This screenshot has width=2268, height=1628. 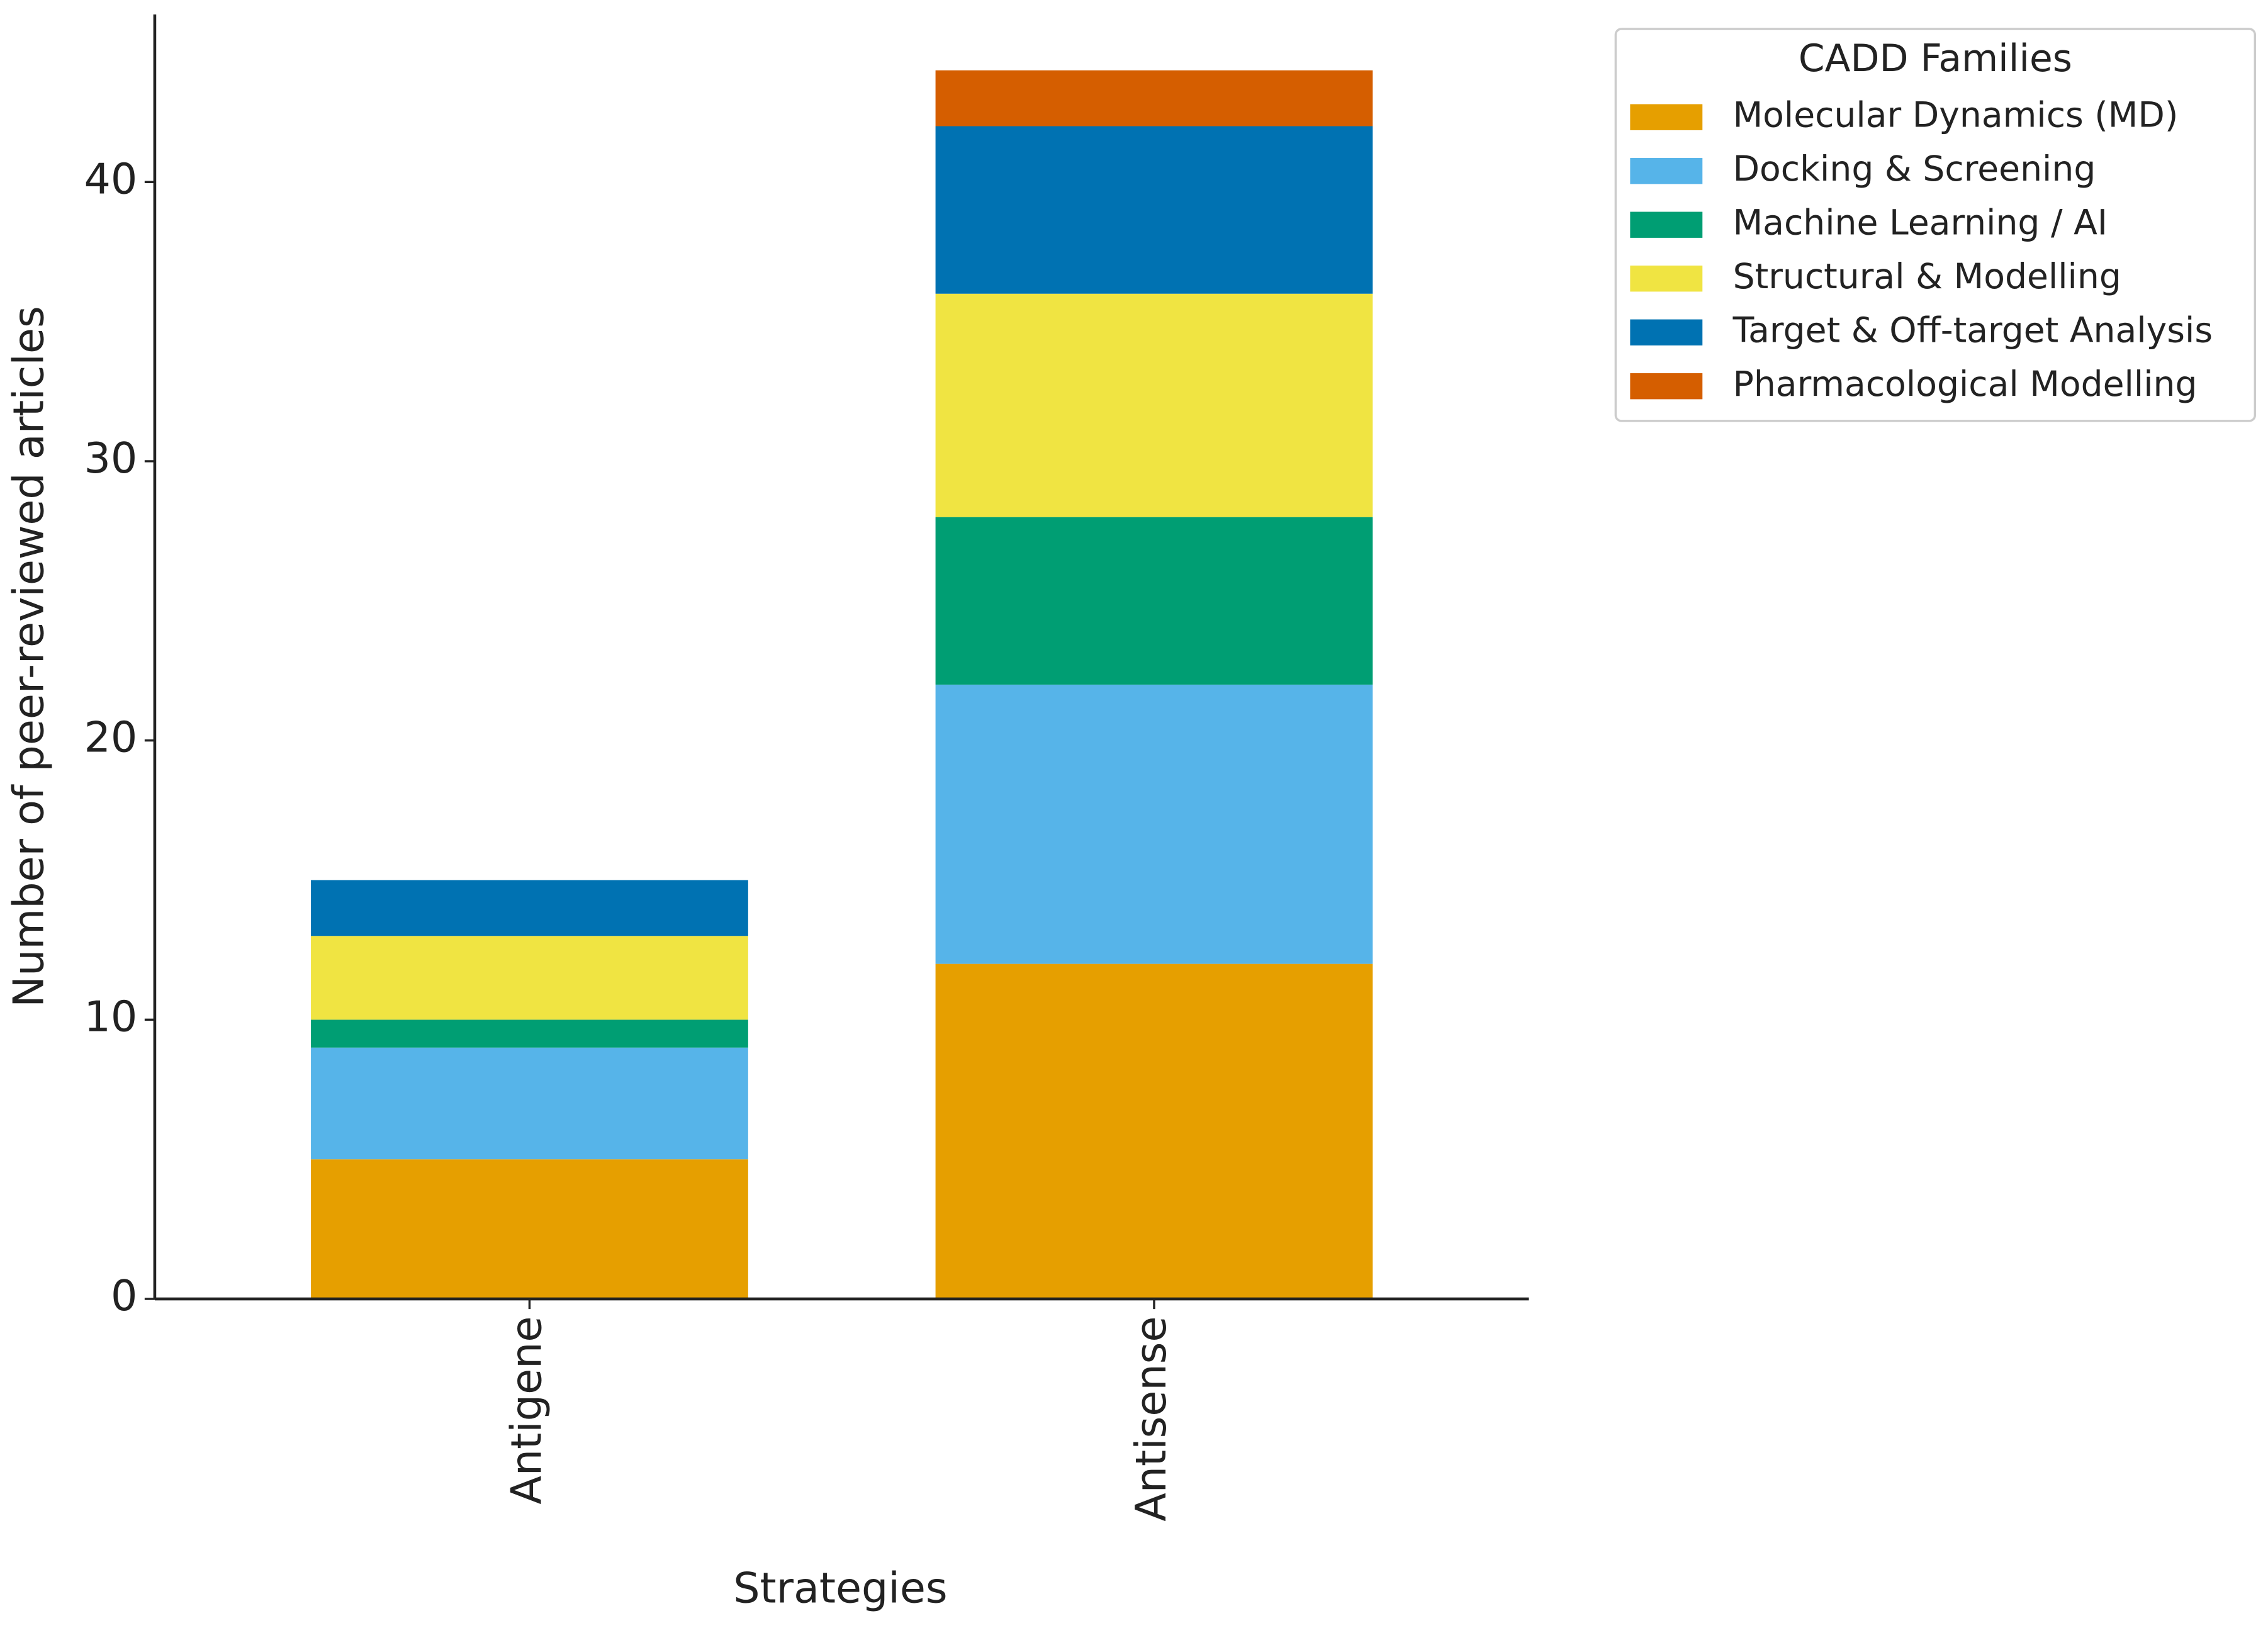 What do you see at coordinates (840, 1587) in the screenshot?
I see `x-axis-title: Strategies` at bounding box center [840, 1587].